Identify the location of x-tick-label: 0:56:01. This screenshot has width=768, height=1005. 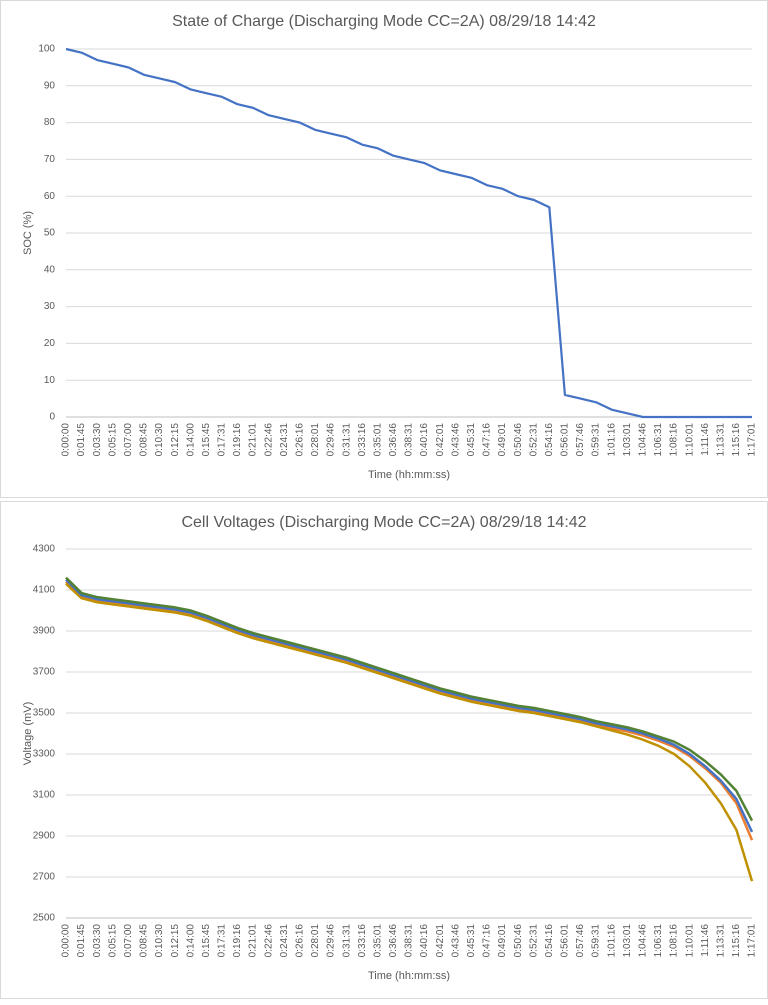
(565, 440).